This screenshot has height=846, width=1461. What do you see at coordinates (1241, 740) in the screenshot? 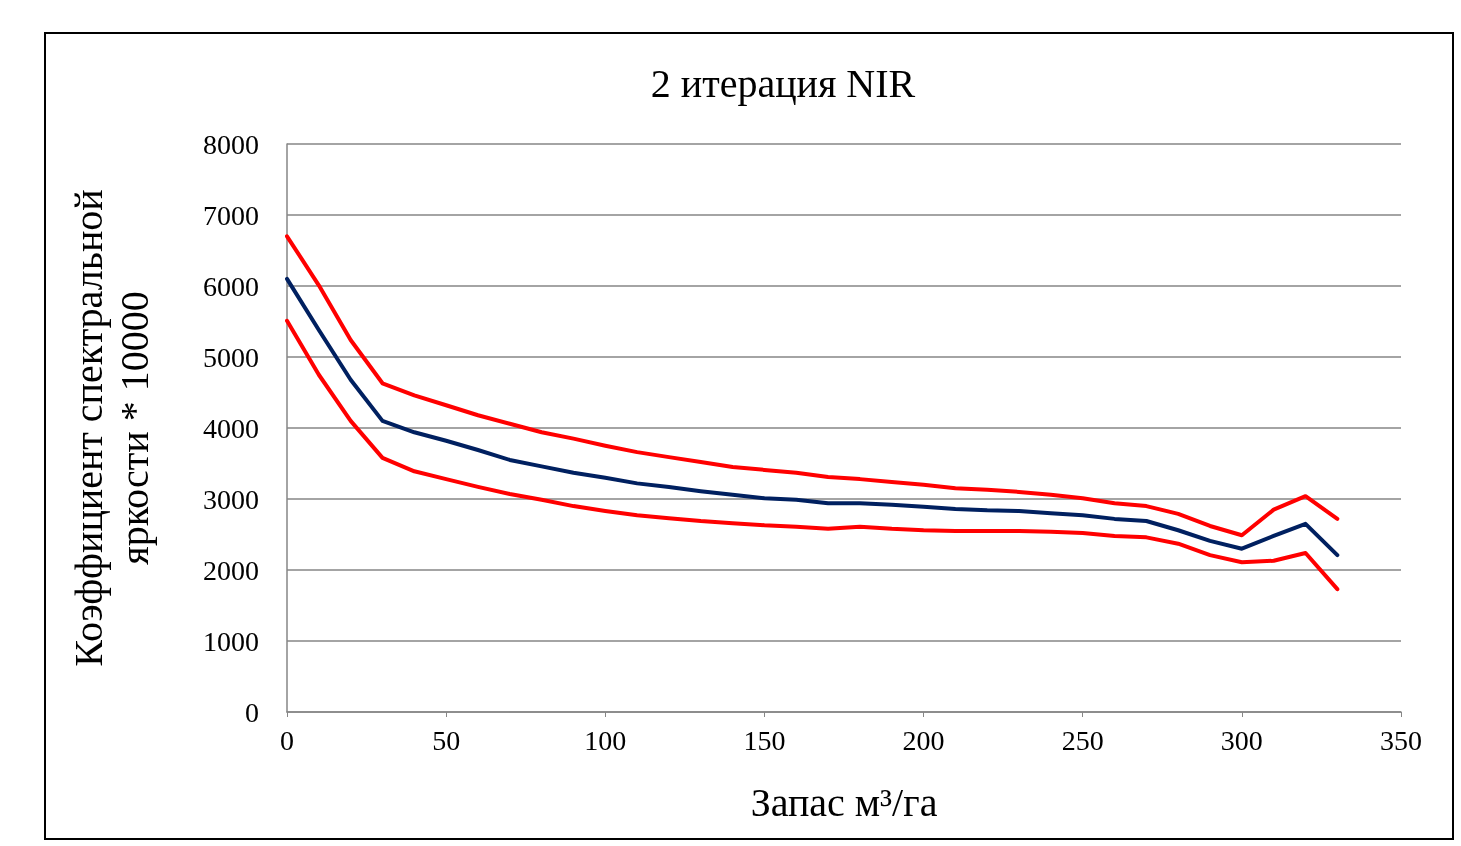
I see `x-tick-label: 300` at bounding box center [1241, 740].